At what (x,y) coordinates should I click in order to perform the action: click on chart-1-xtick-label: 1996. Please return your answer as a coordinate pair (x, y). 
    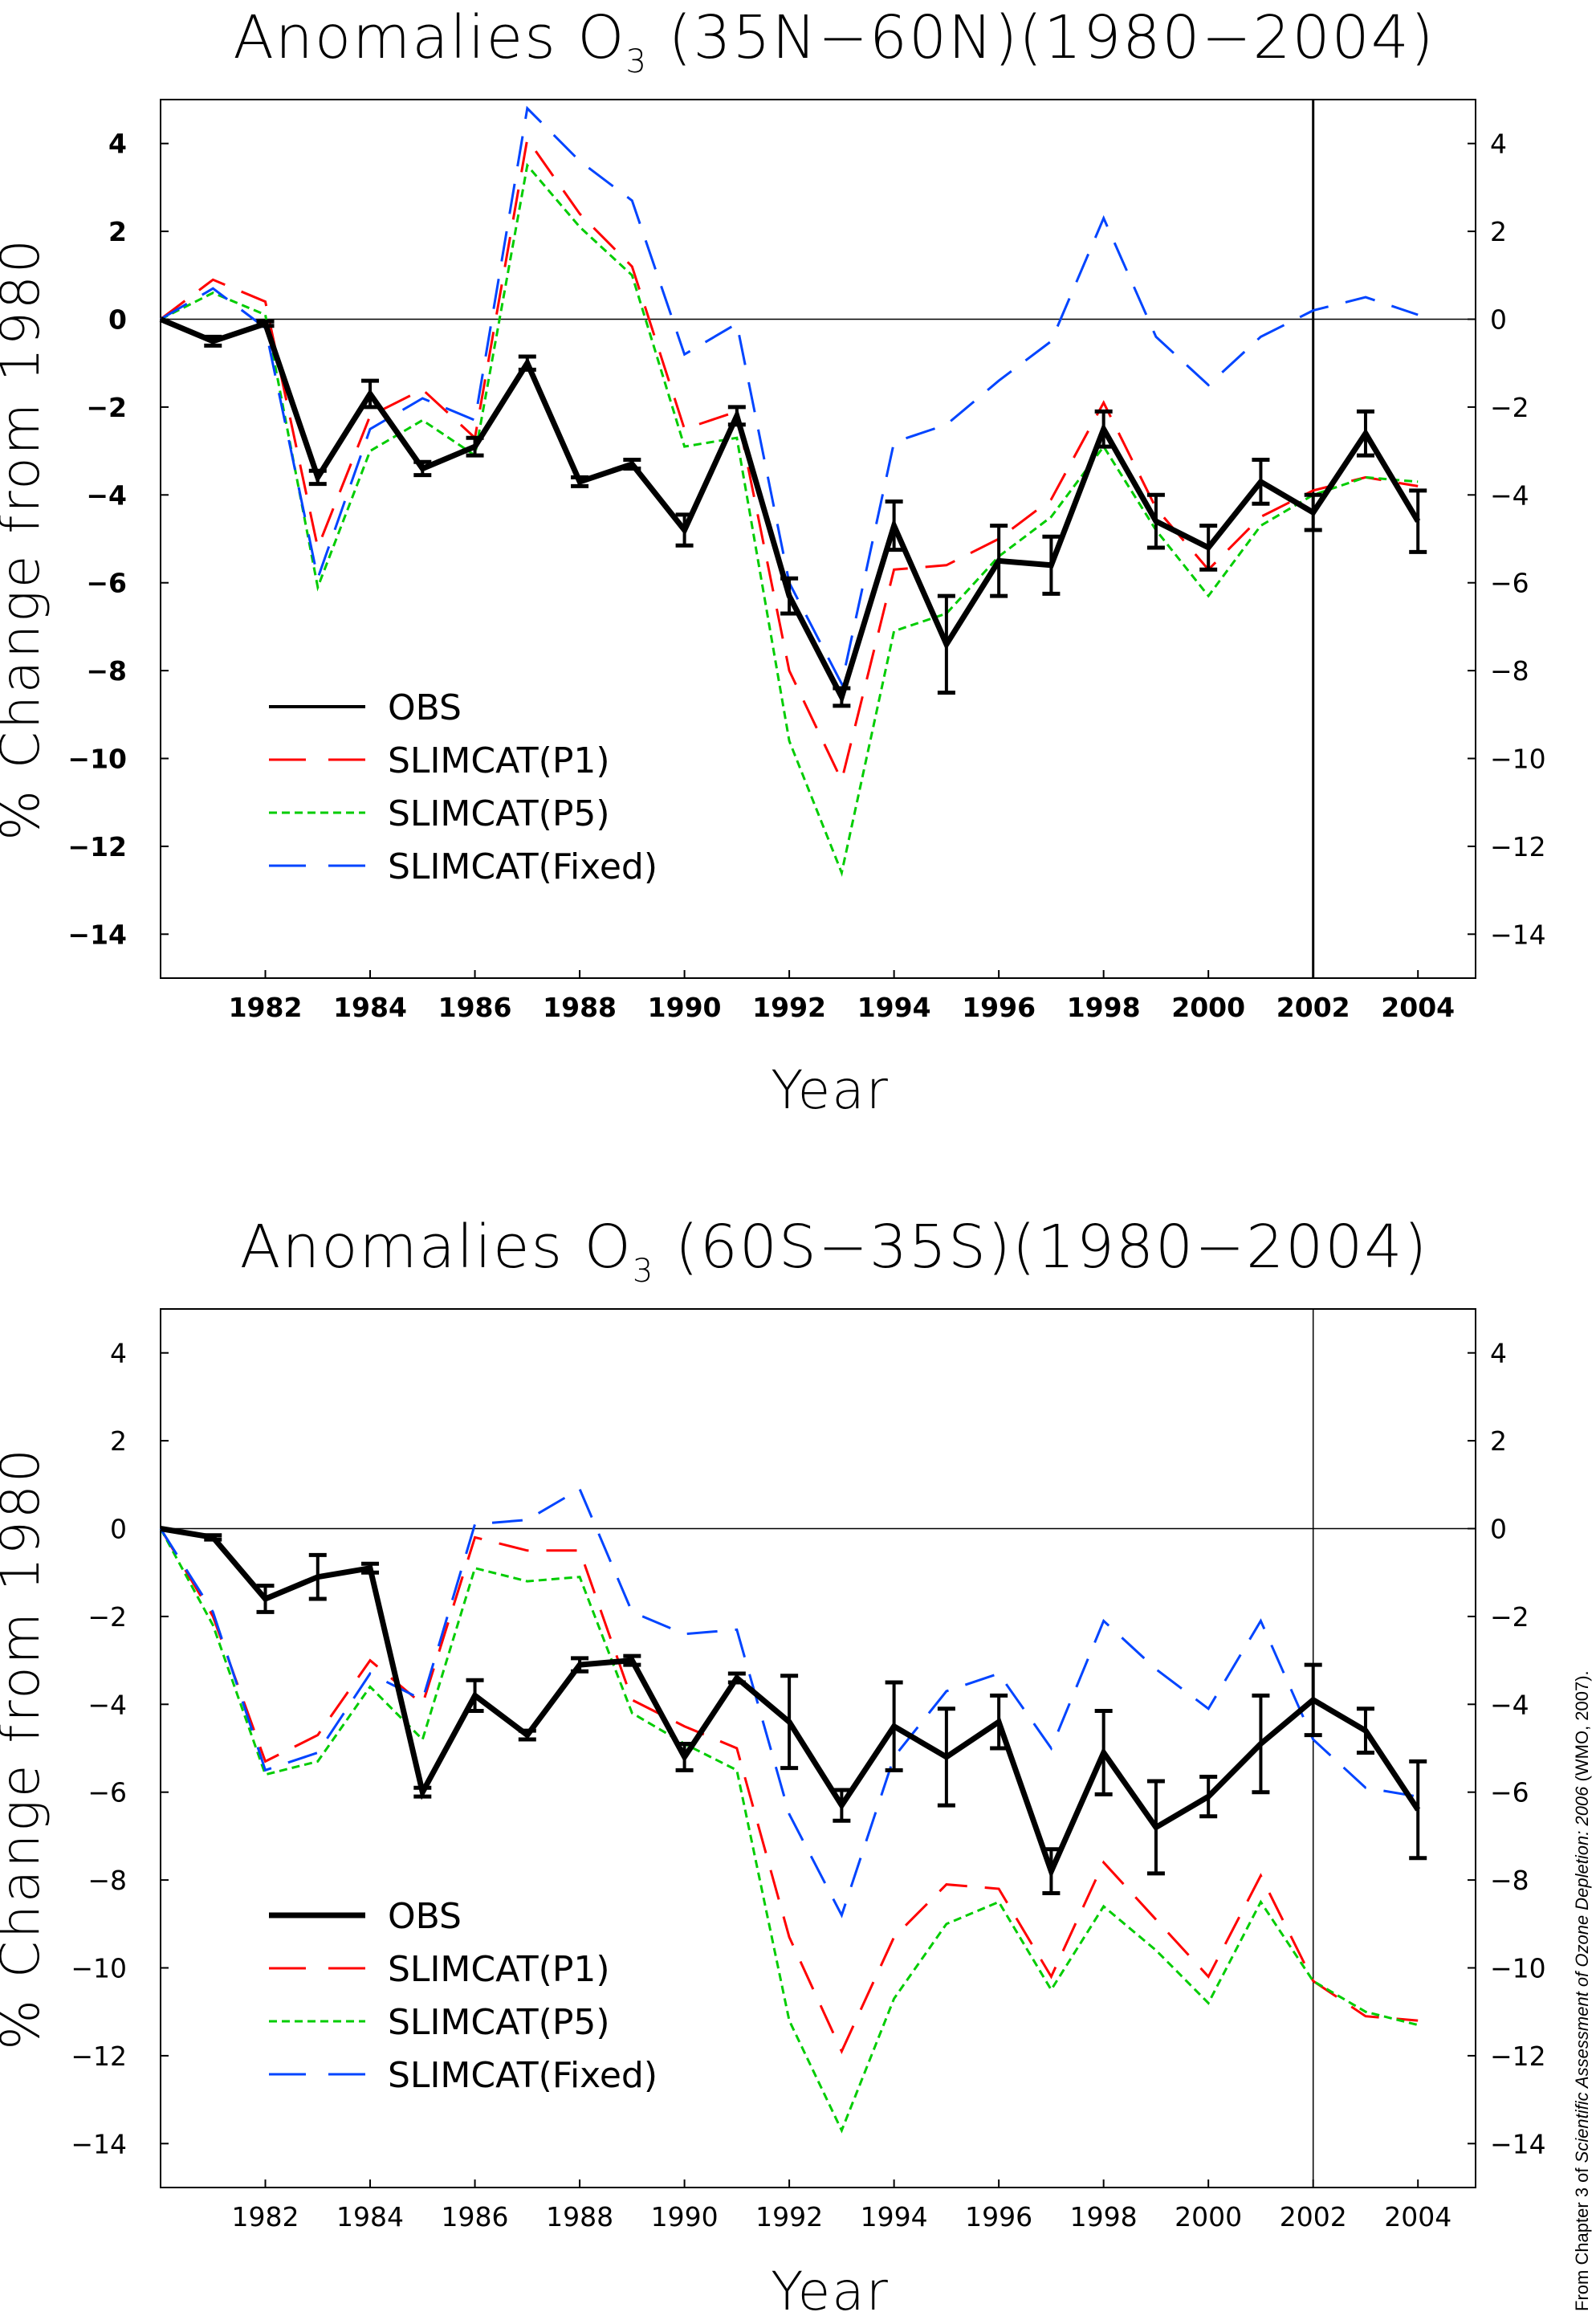
    Looking at the image, I should click on (999, 2216).